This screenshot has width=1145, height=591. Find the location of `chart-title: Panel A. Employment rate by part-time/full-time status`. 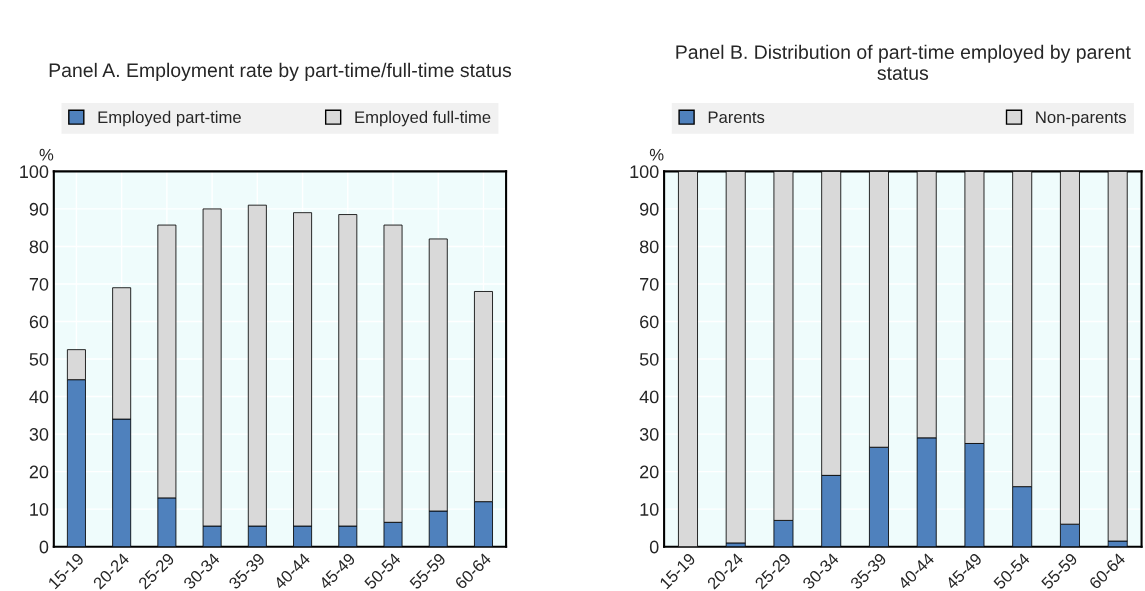

chart-title: Panel A. Employment rate by part-time/full-time status is located at coordinates (280, 71).